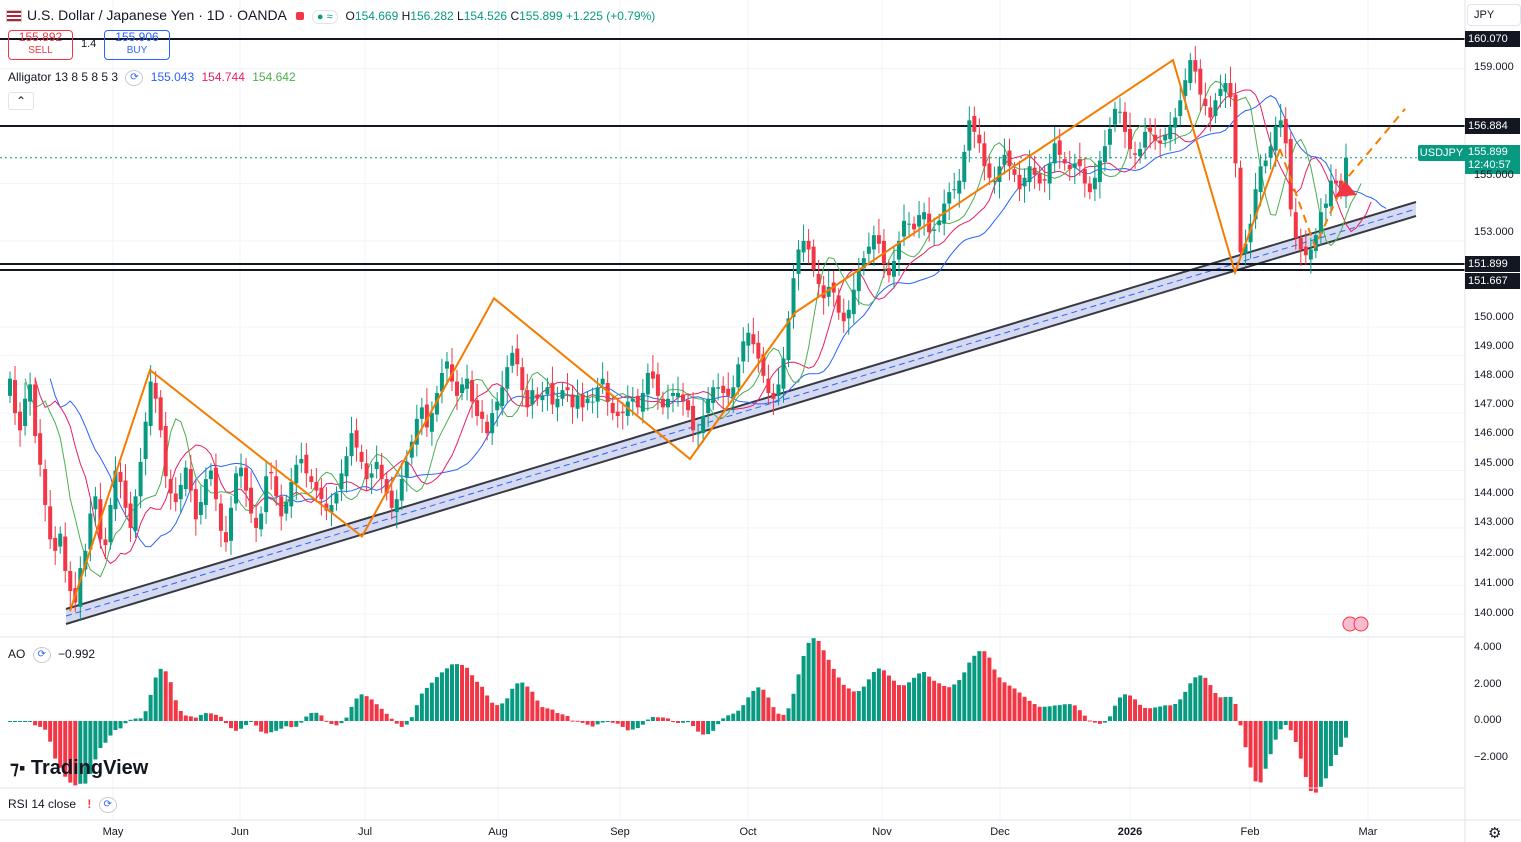 This screenshot has width=1521, height=842. What do you see at coordinates (1346, 189) in the screenshot?
I see `signal-arrow-up` at bounding box center [1346, 189].